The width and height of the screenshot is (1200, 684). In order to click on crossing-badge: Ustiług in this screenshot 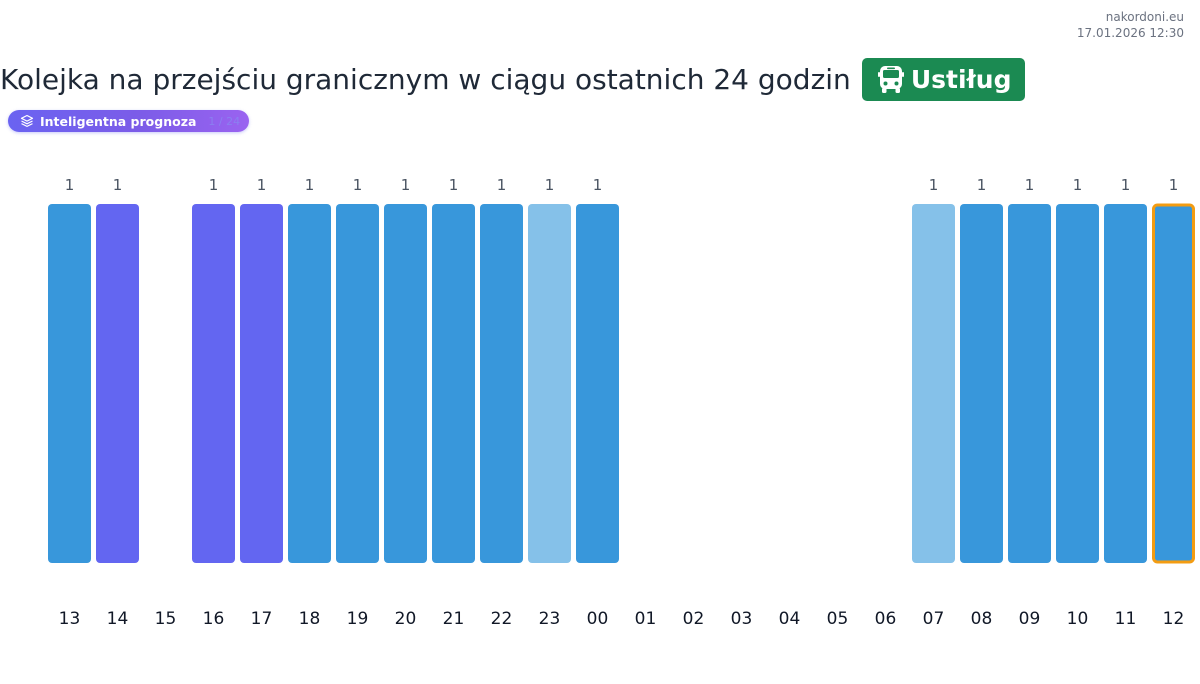, I will do `click(943, 79)`.